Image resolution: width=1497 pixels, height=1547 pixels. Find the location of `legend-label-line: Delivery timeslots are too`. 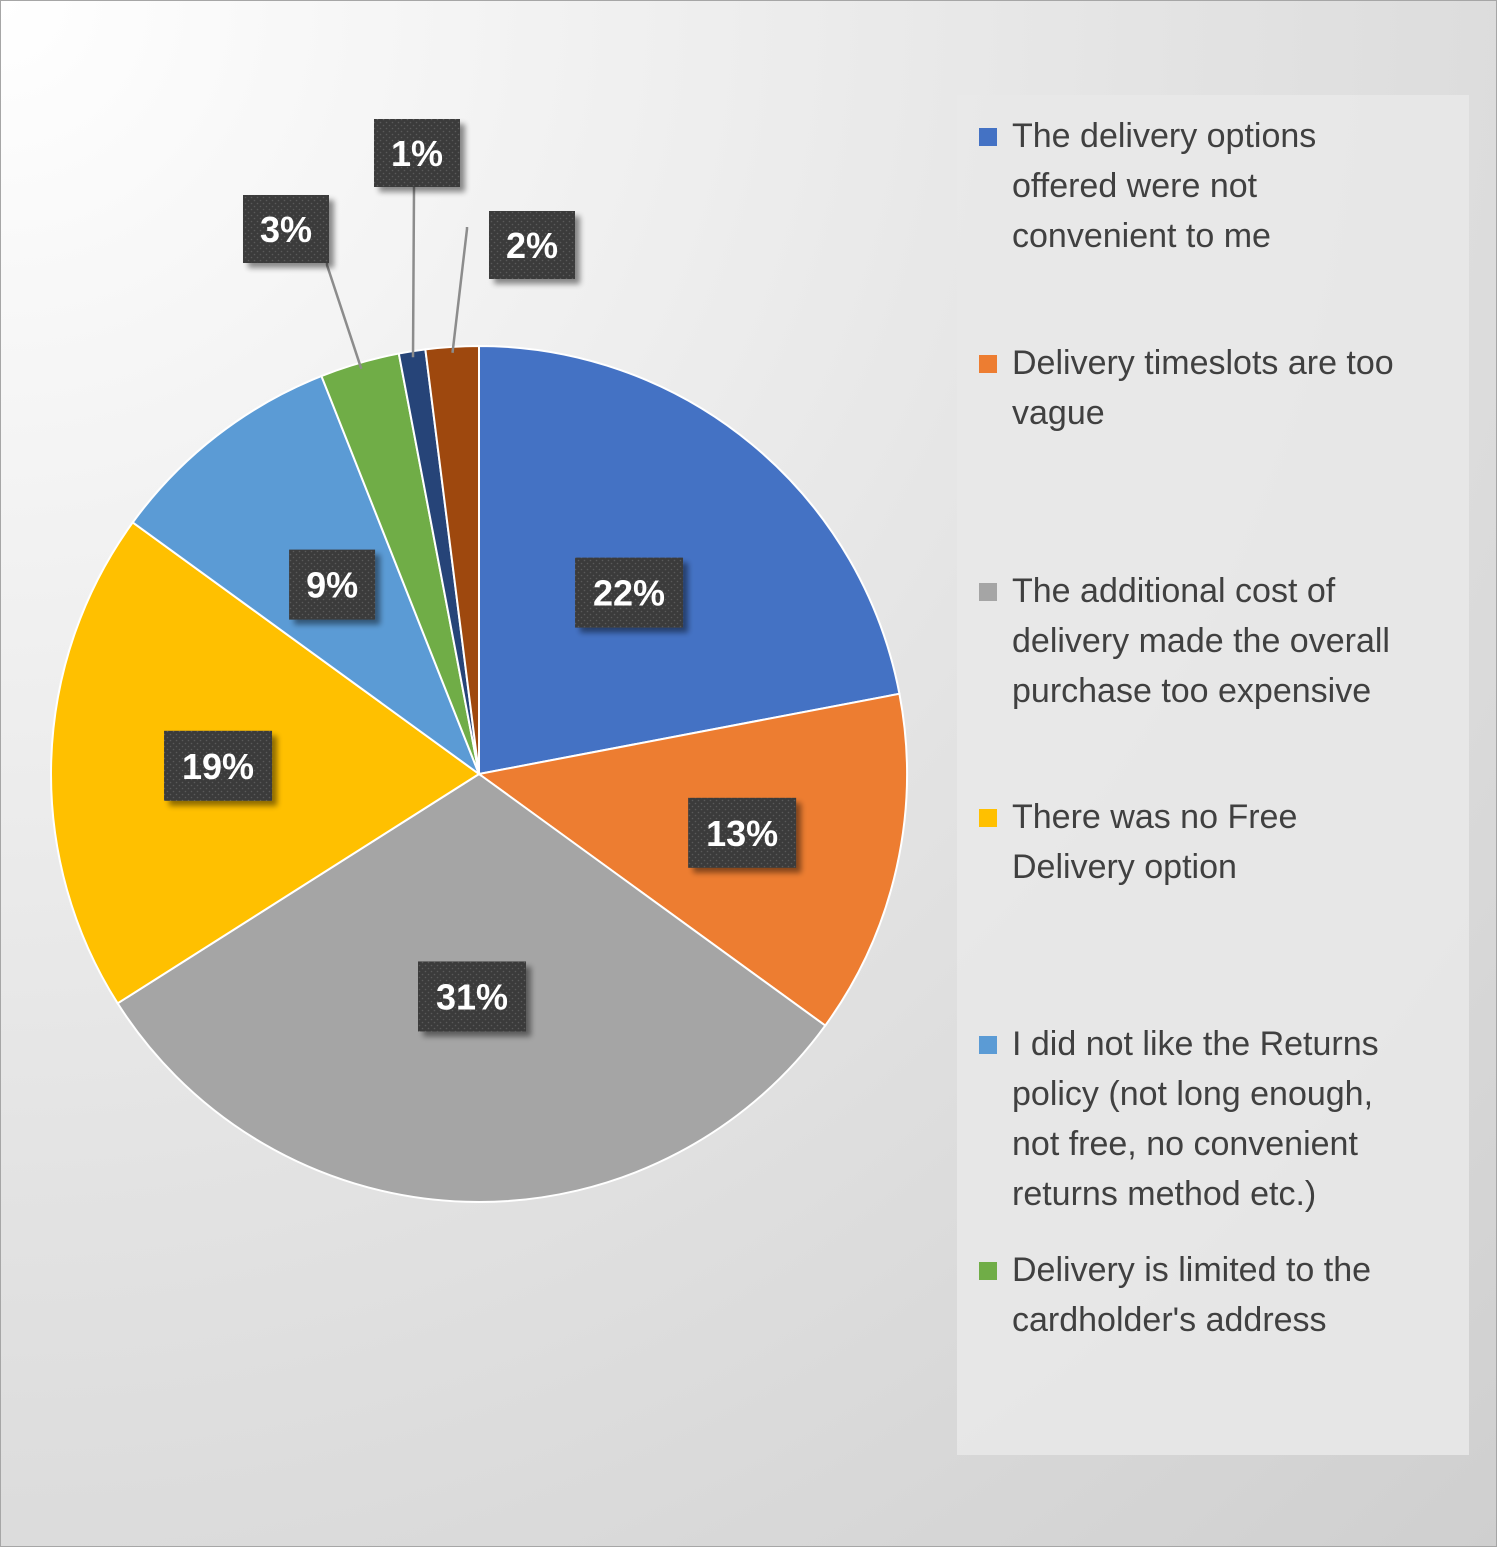

legend-label-line: Delivery timeslots are too is located at coordinates (1203, 363).